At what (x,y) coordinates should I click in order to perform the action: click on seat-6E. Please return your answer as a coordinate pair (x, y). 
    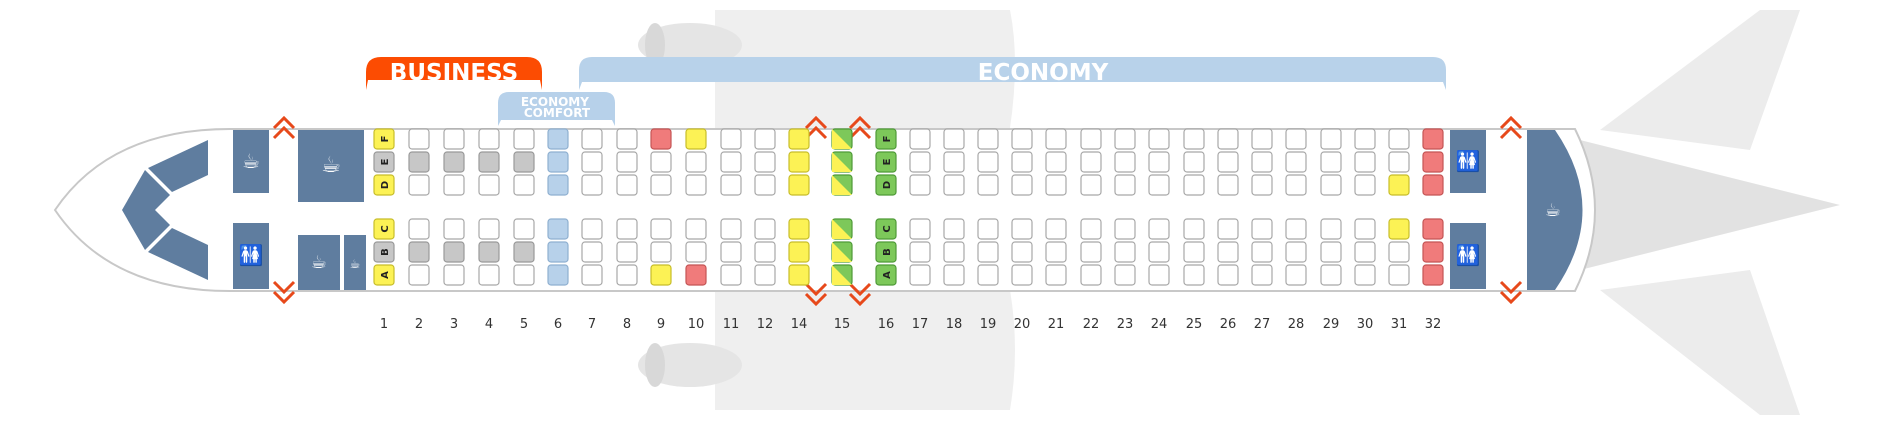
    Looking at the image, I should click on (558, 162).